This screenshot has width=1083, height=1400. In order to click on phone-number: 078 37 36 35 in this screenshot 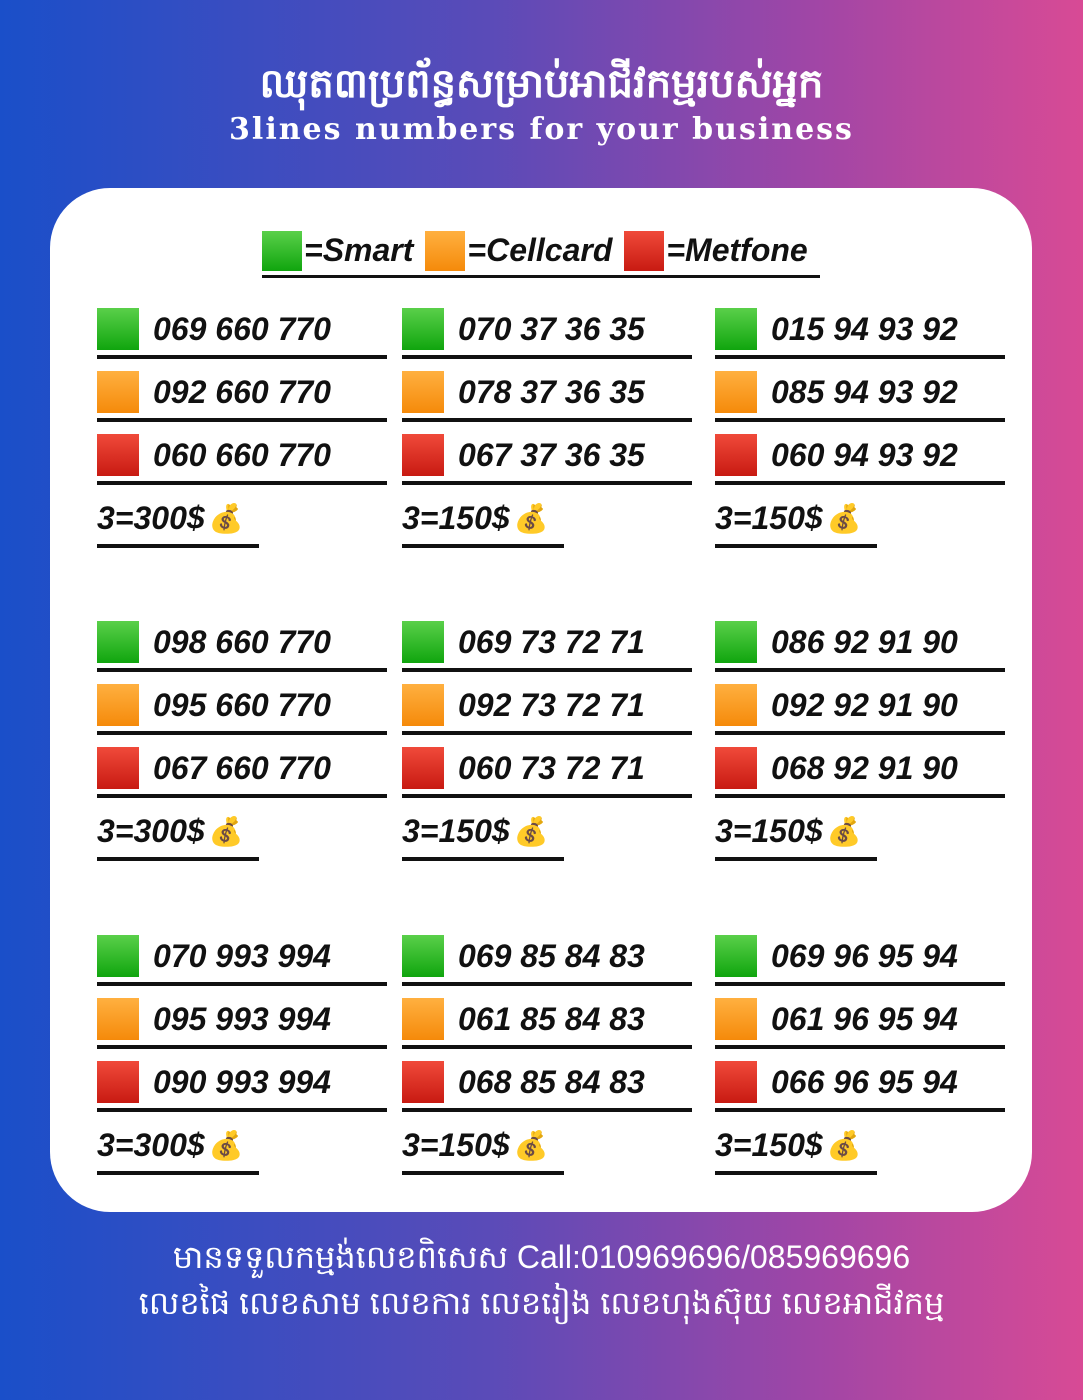, I will do `click(551, 391)`.